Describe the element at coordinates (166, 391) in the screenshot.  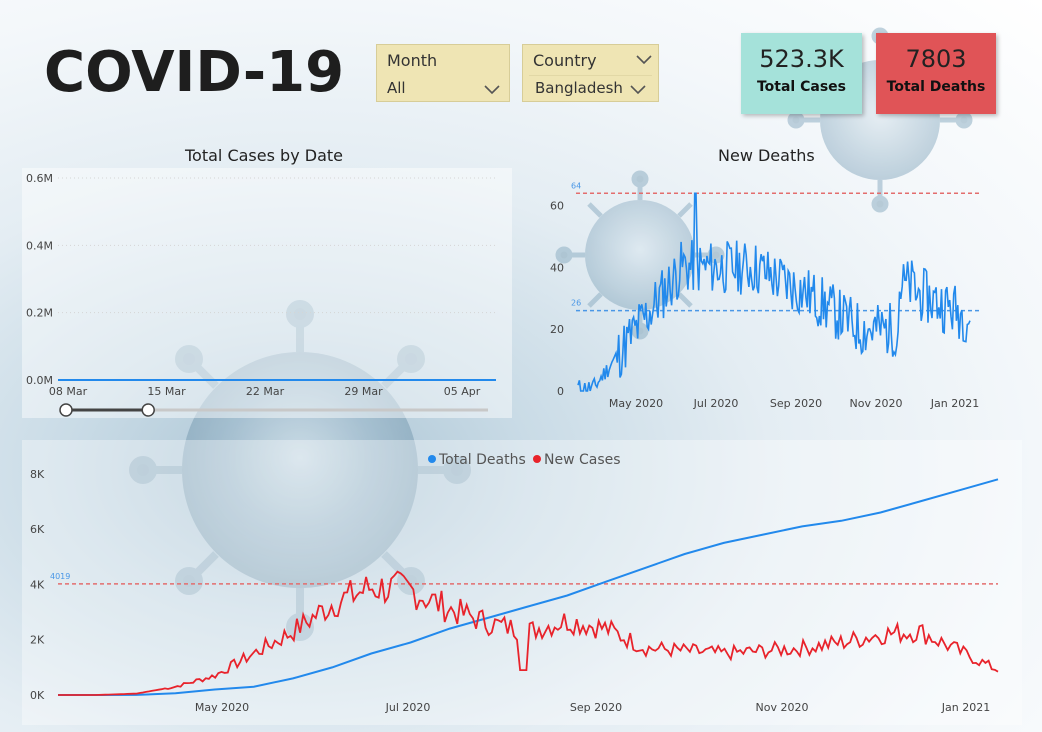
I see `x-tick-label: 15 Mar` at that location.